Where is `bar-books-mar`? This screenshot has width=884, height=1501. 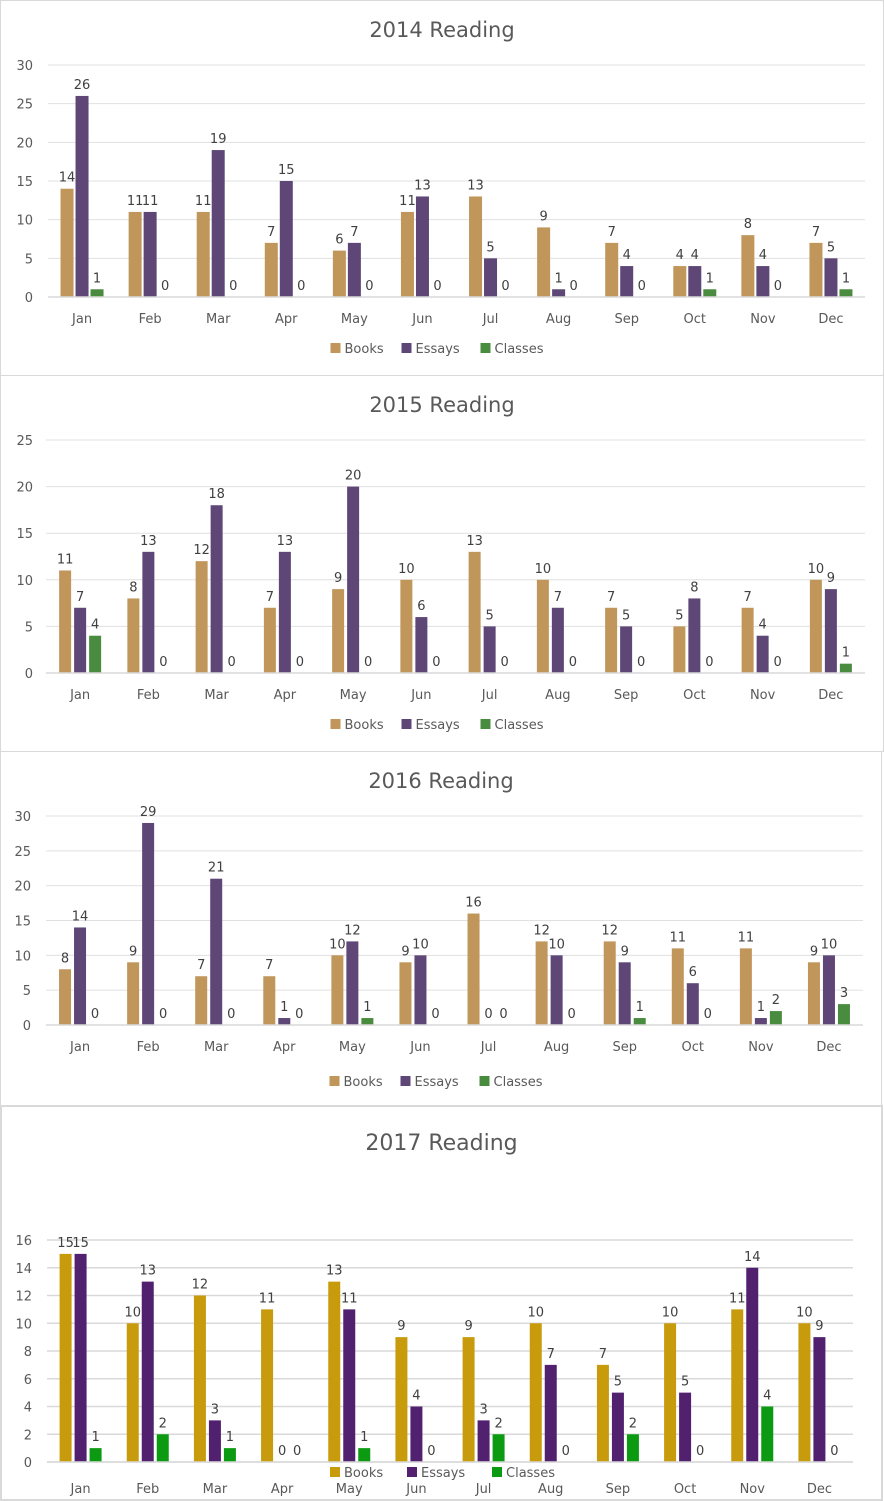 bar-books-mar is located at coordinates (201, 617).